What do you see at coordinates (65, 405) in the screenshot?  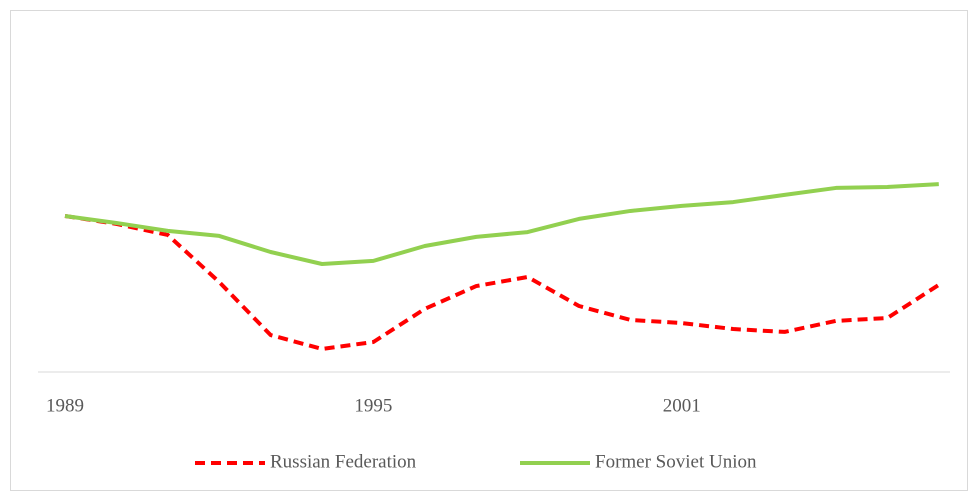 I see `x-tick-label: 1989` at bounding box center [65, 405].